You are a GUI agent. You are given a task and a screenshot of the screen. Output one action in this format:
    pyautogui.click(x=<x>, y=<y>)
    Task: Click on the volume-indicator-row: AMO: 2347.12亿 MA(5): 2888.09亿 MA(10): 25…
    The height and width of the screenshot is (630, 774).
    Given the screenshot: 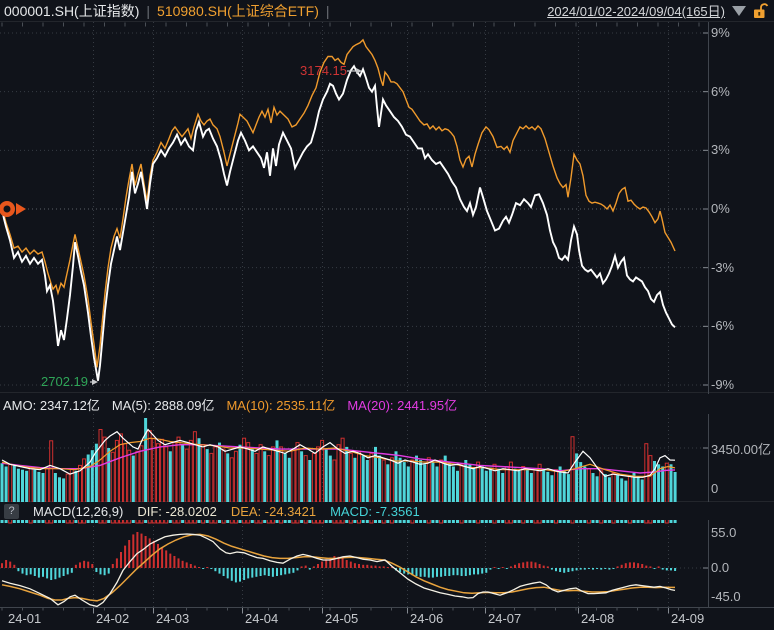 What is the action you would take?
    pyautogui.click(x=355, y=404)
    